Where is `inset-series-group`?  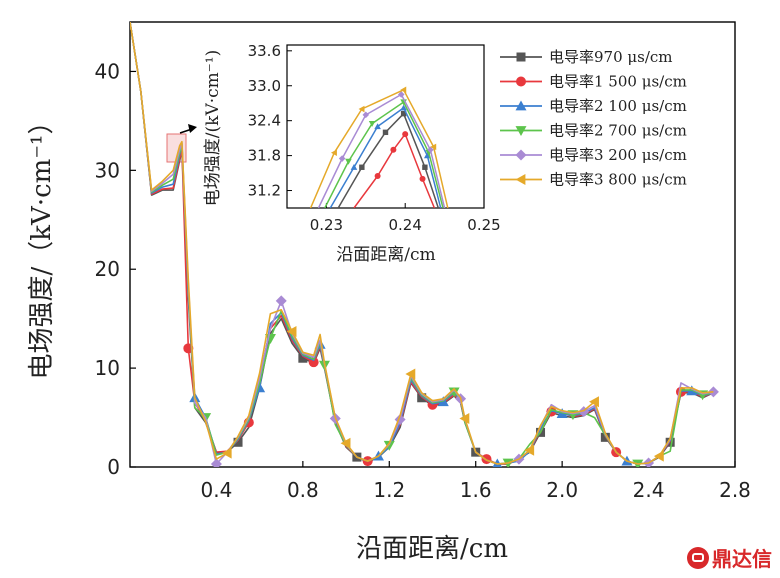
inset-series-group is located at coordinates (379, 147).